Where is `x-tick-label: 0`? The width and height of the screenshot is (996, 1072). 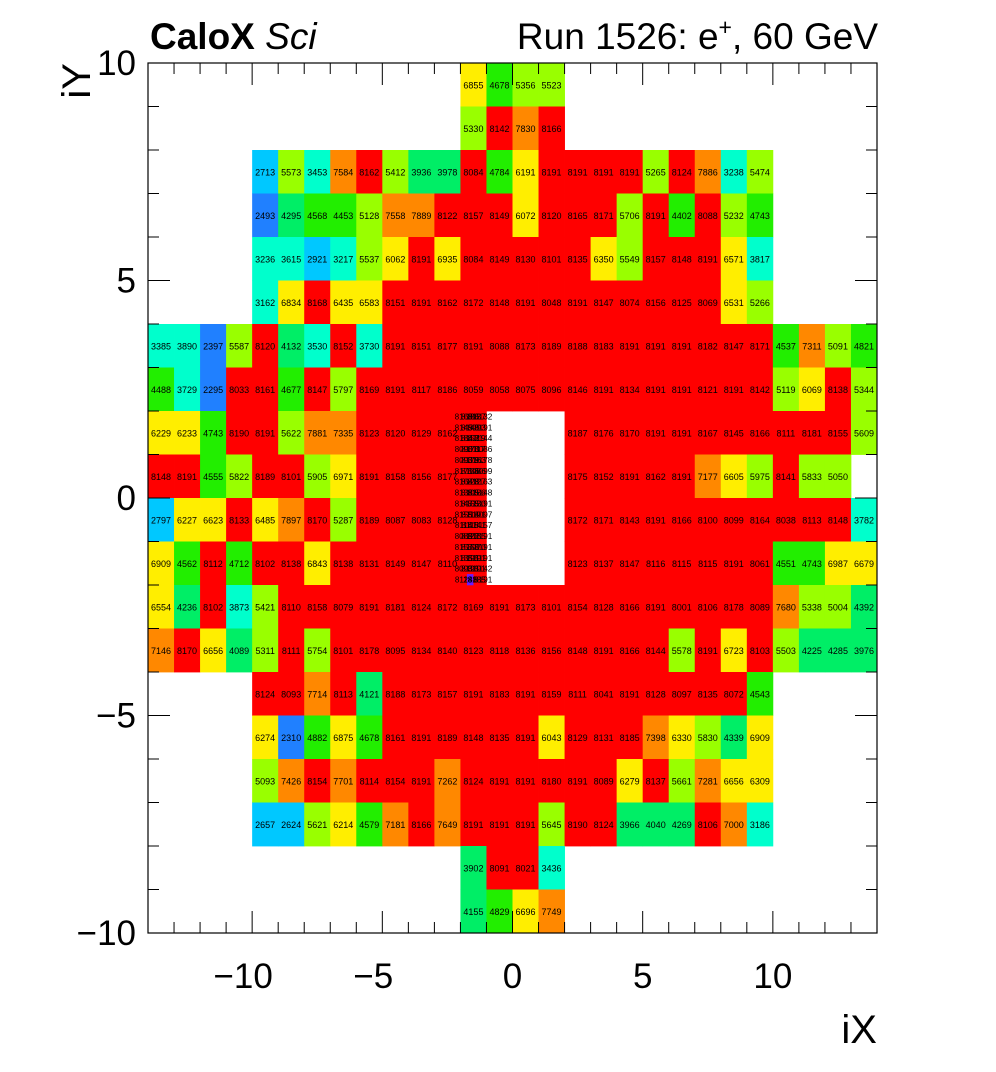
x-tick-label: 0 is located at coordinates (512, 976).